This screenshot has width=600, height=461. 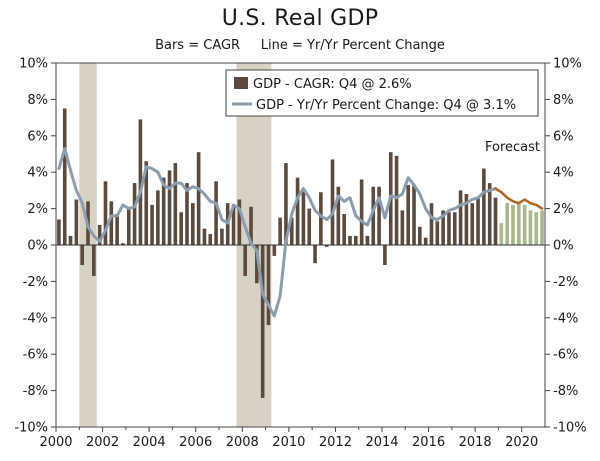 I want to click on forecast-annotation: Forecast, so click(x=512, y=147).